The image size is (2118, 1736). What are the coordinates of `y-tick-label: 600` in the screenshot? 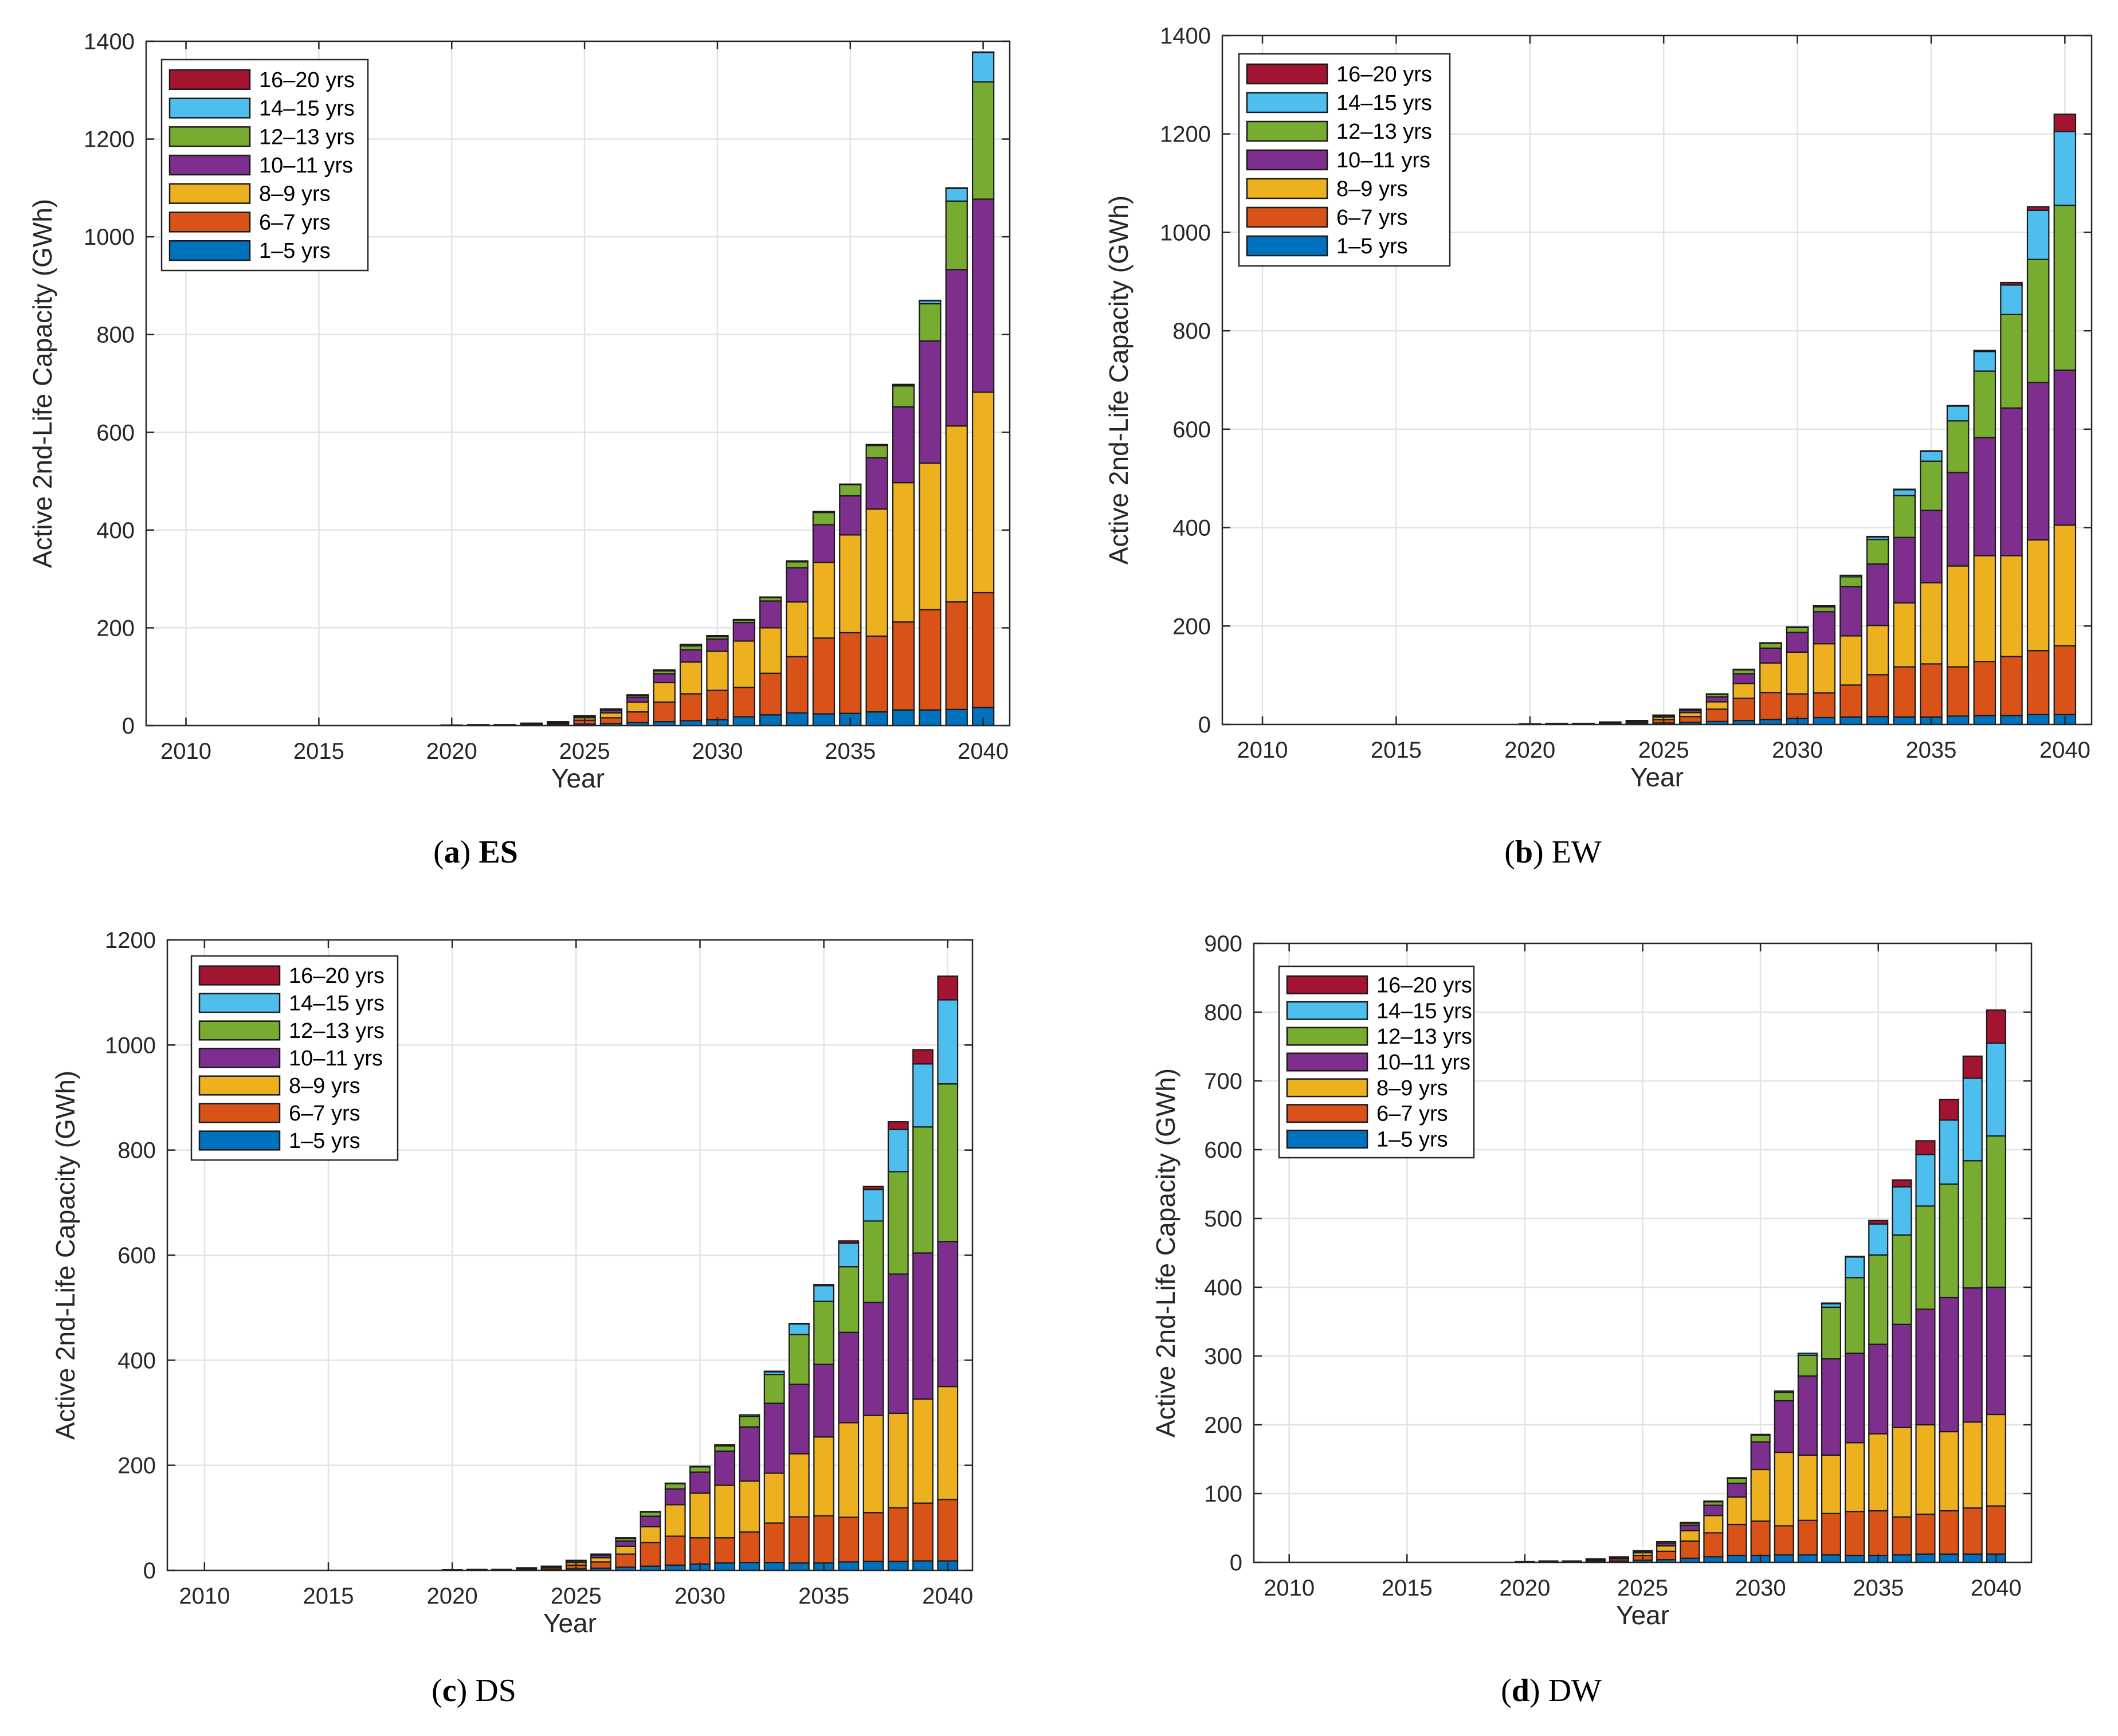 It's located at (1223, 1150).